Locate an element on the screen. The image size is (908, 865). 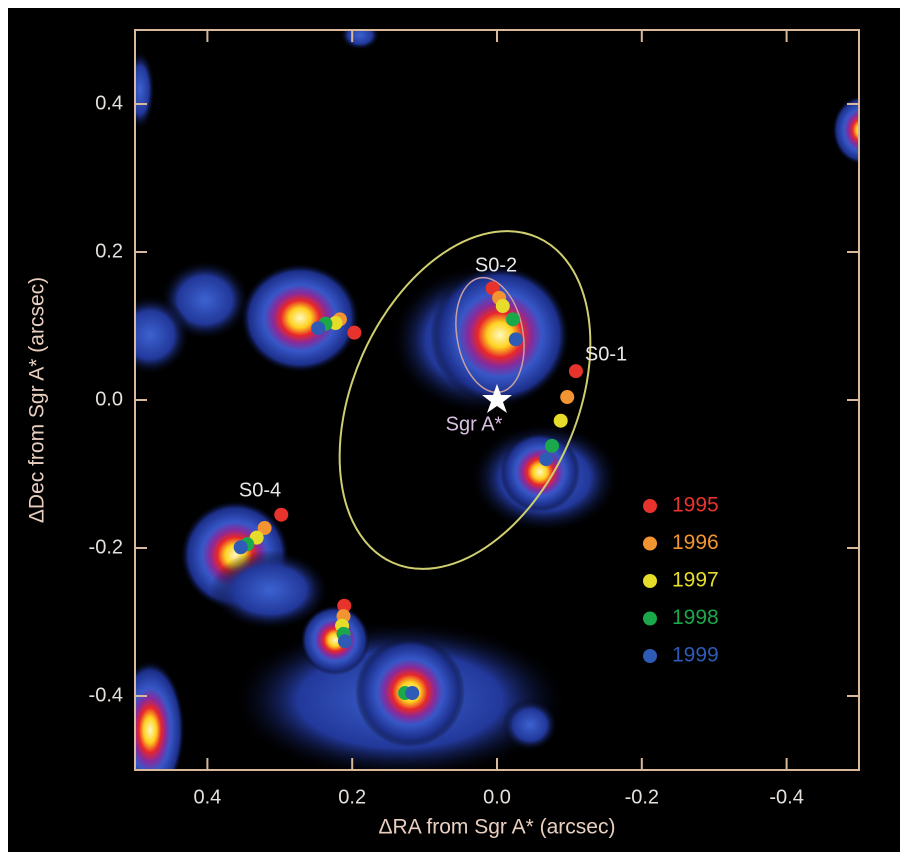
legend-label: 1996 is located at coordinates (695, 542).